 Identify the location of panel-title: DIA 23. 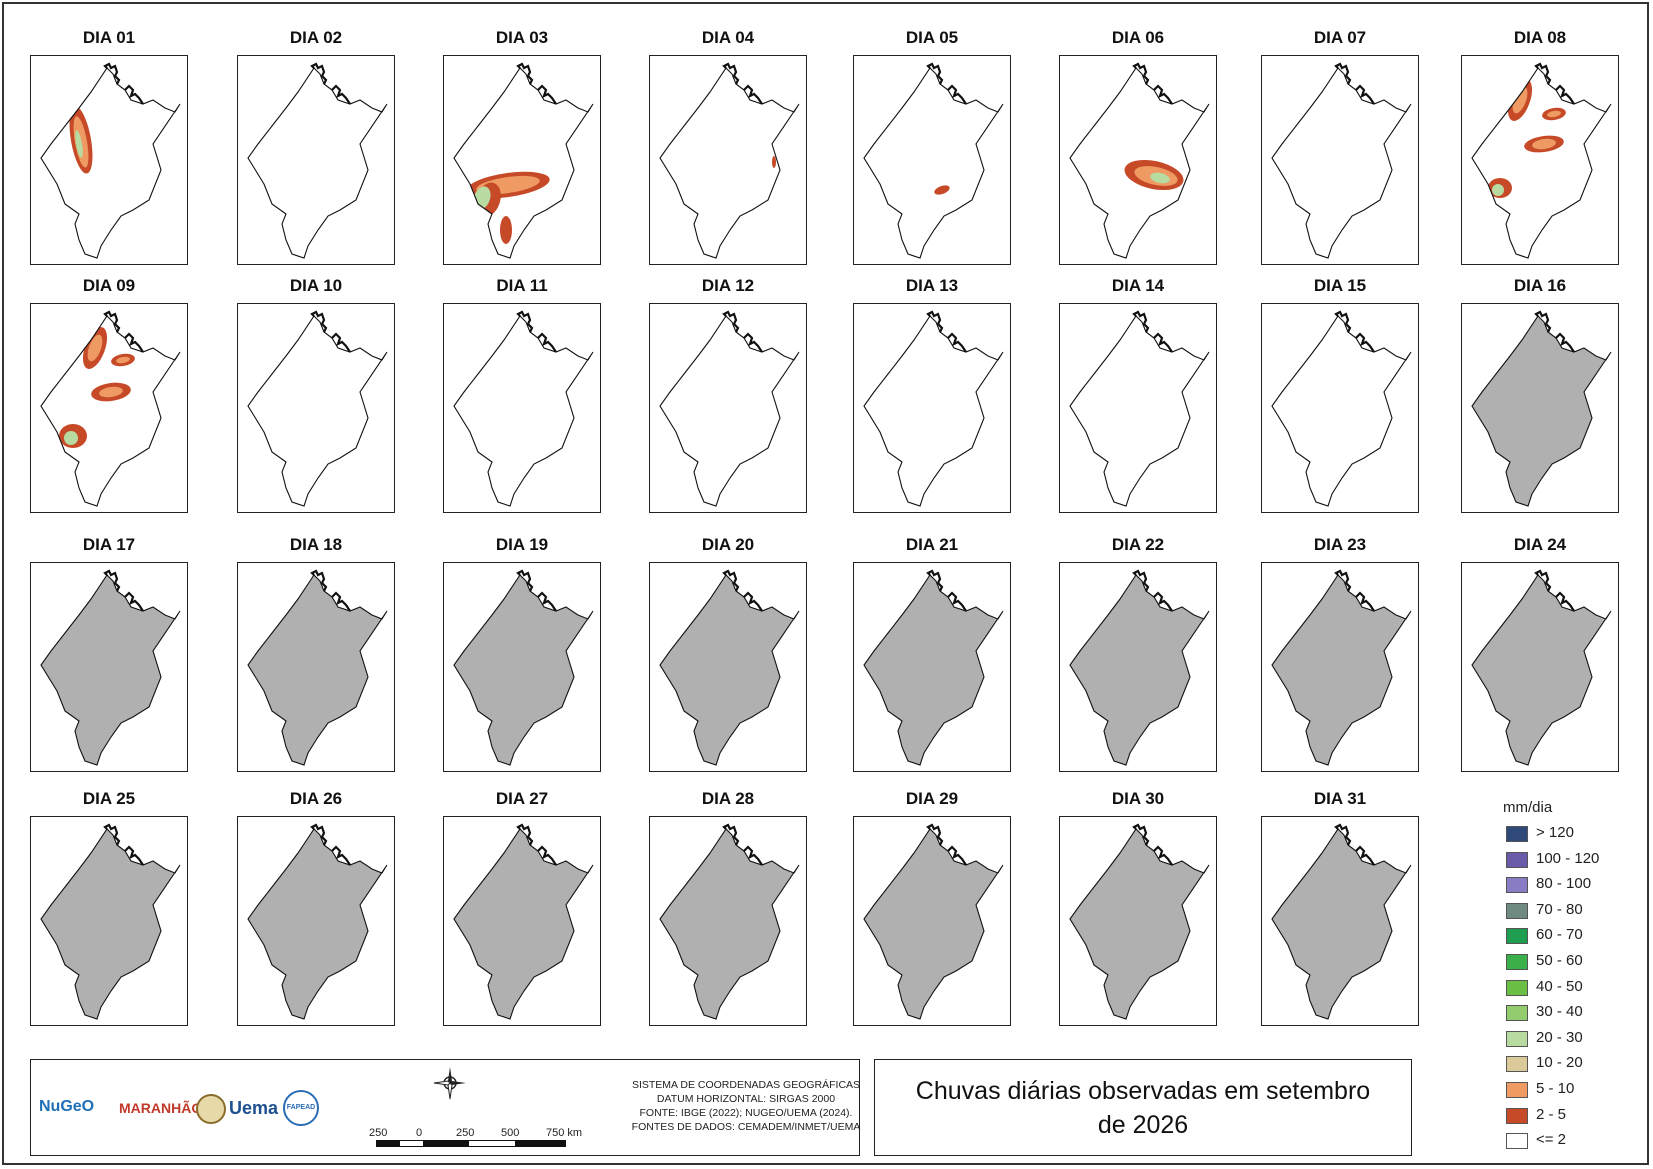
(1340, 544).